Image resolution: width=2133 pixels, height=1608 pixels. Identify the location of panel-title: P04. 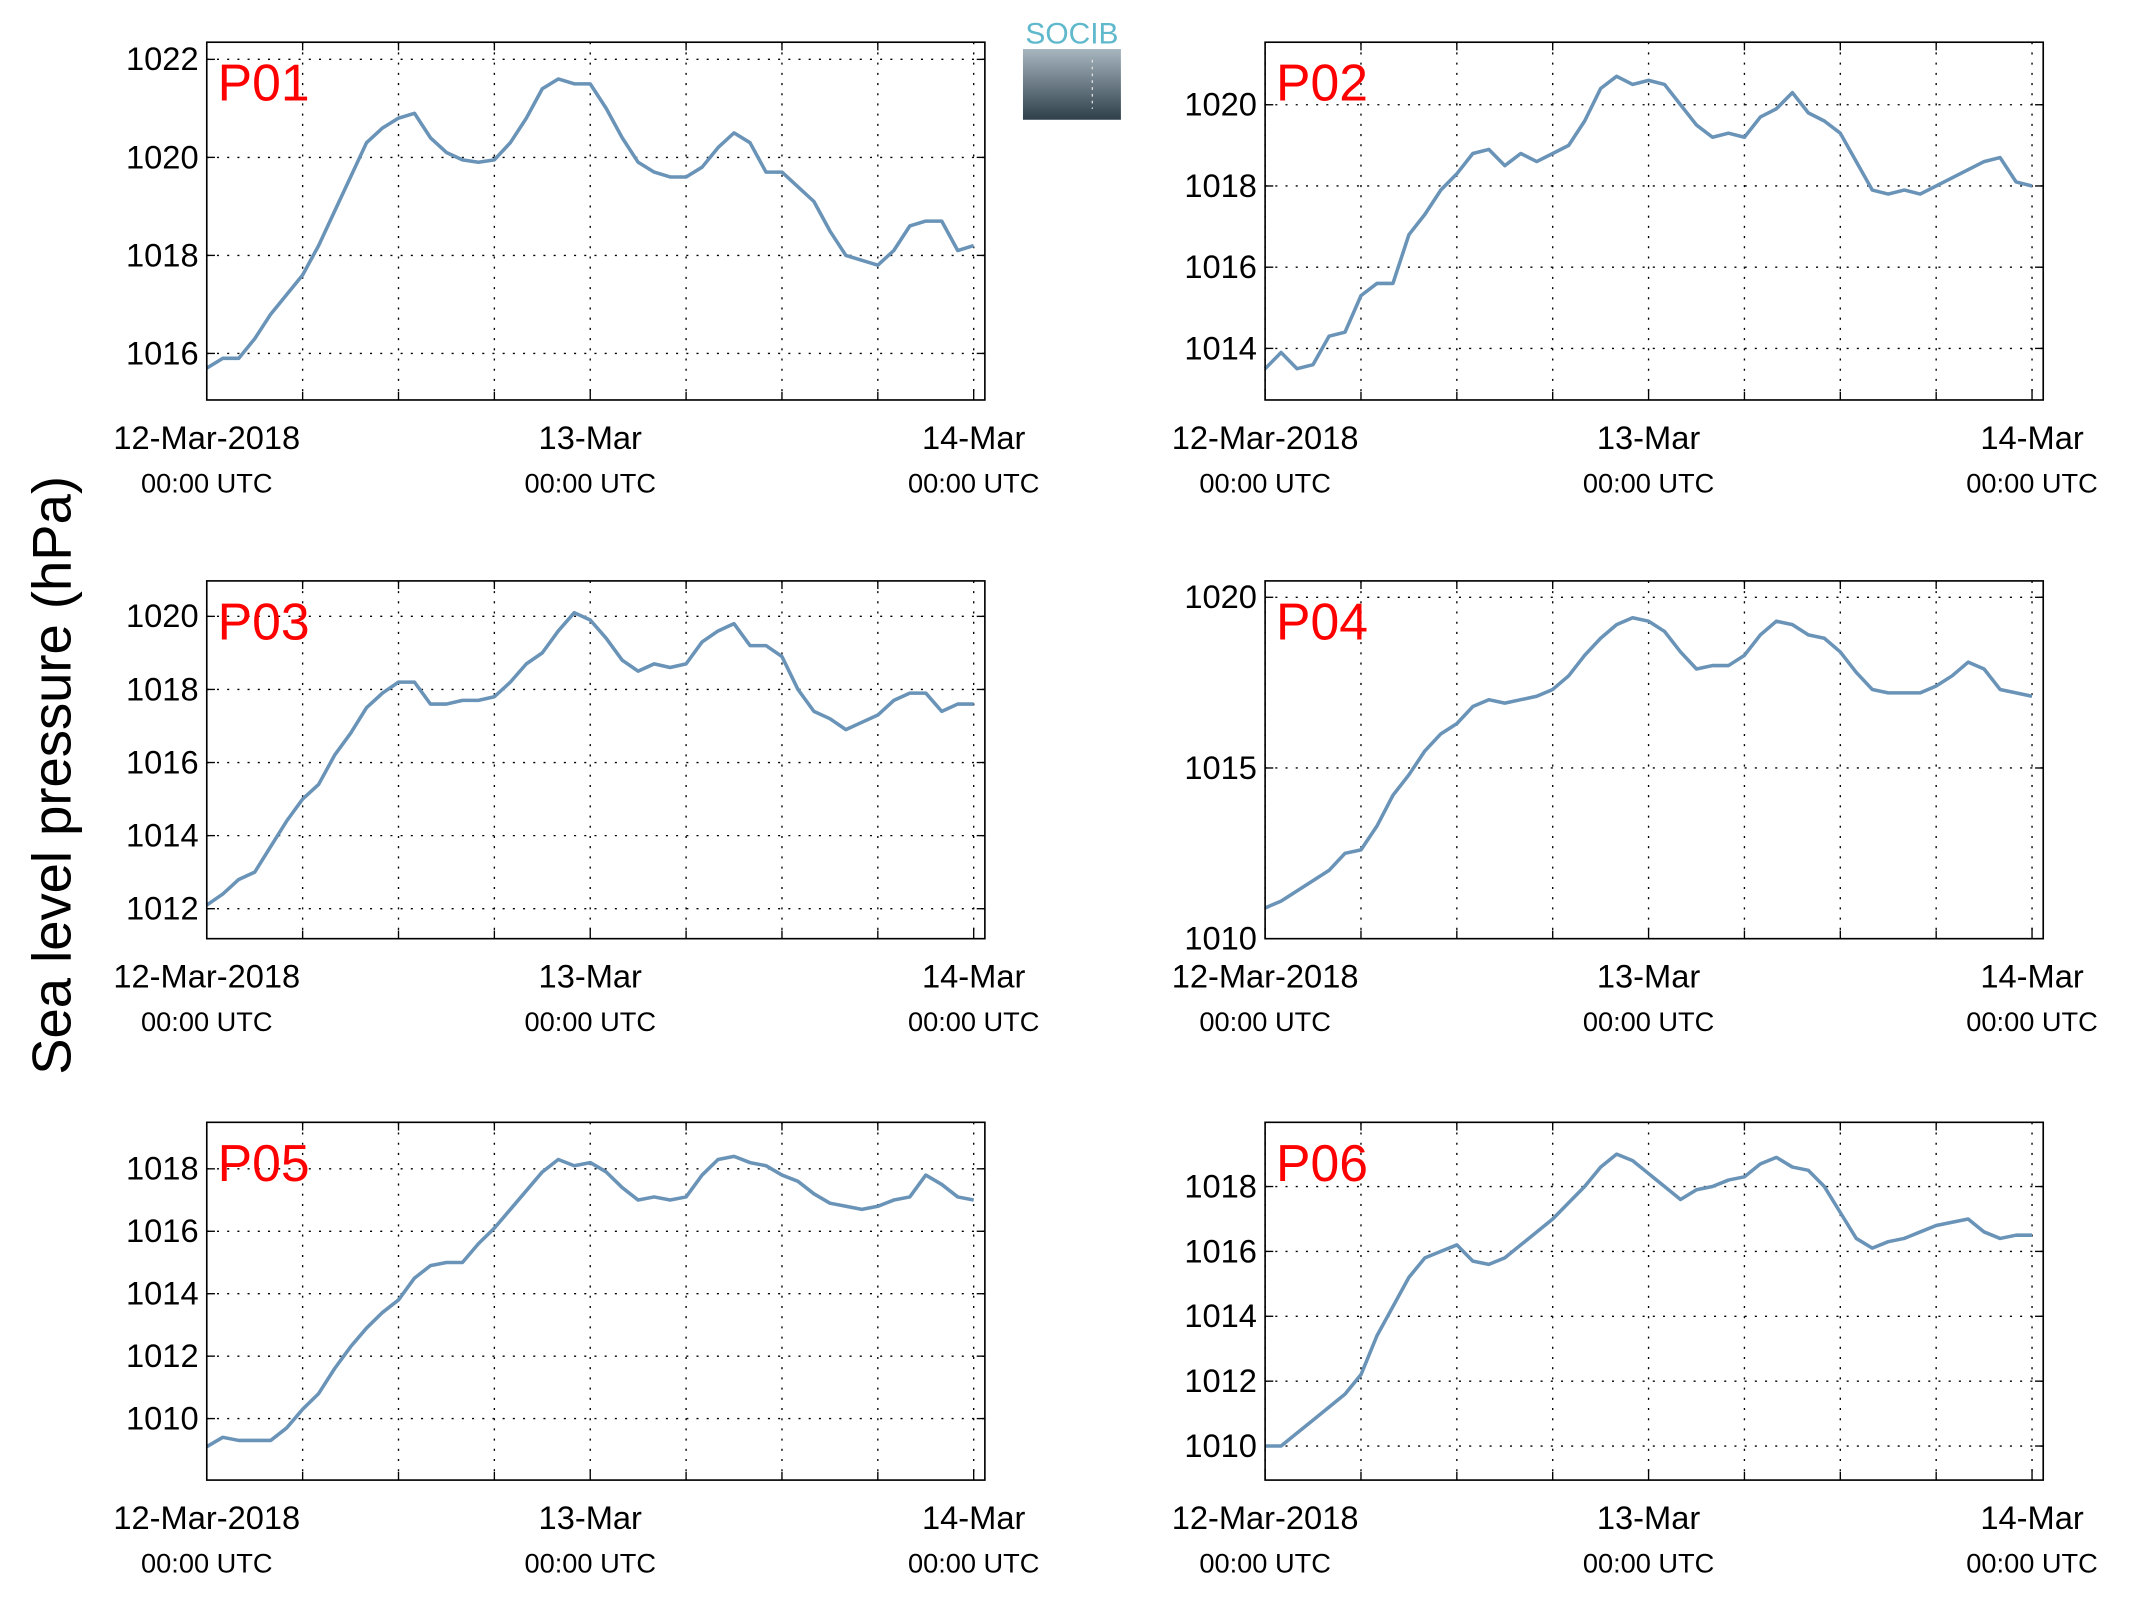
(1322, 621).